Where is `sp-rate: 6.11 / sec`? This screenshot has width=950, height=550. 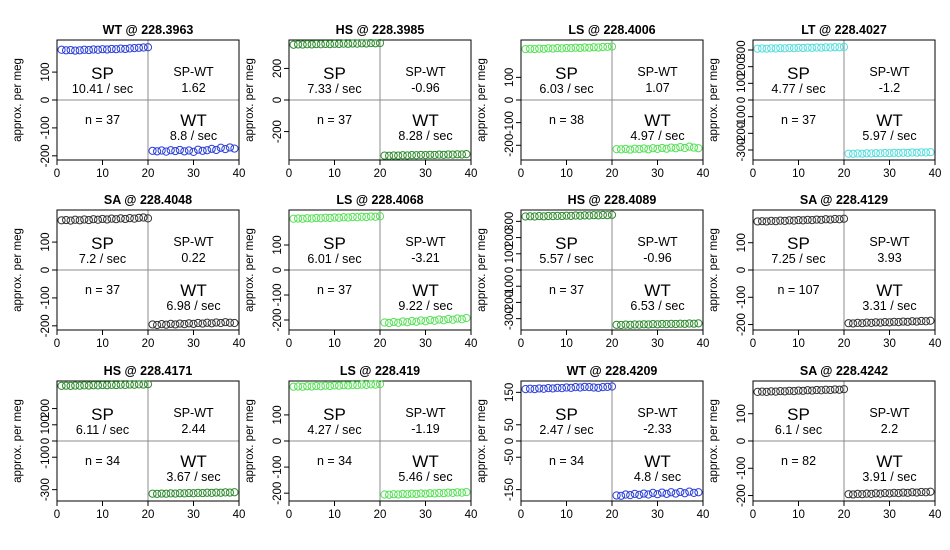 sp-rate: 6.11 / sec is located at coordinates (102, 430).